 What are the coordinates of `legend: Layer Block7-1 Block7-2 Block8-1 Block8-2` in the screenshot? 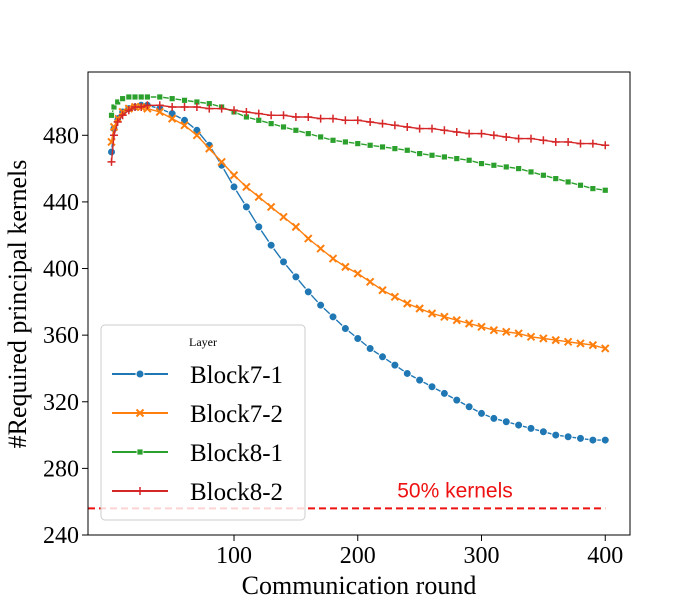 It's located at (203, 422).